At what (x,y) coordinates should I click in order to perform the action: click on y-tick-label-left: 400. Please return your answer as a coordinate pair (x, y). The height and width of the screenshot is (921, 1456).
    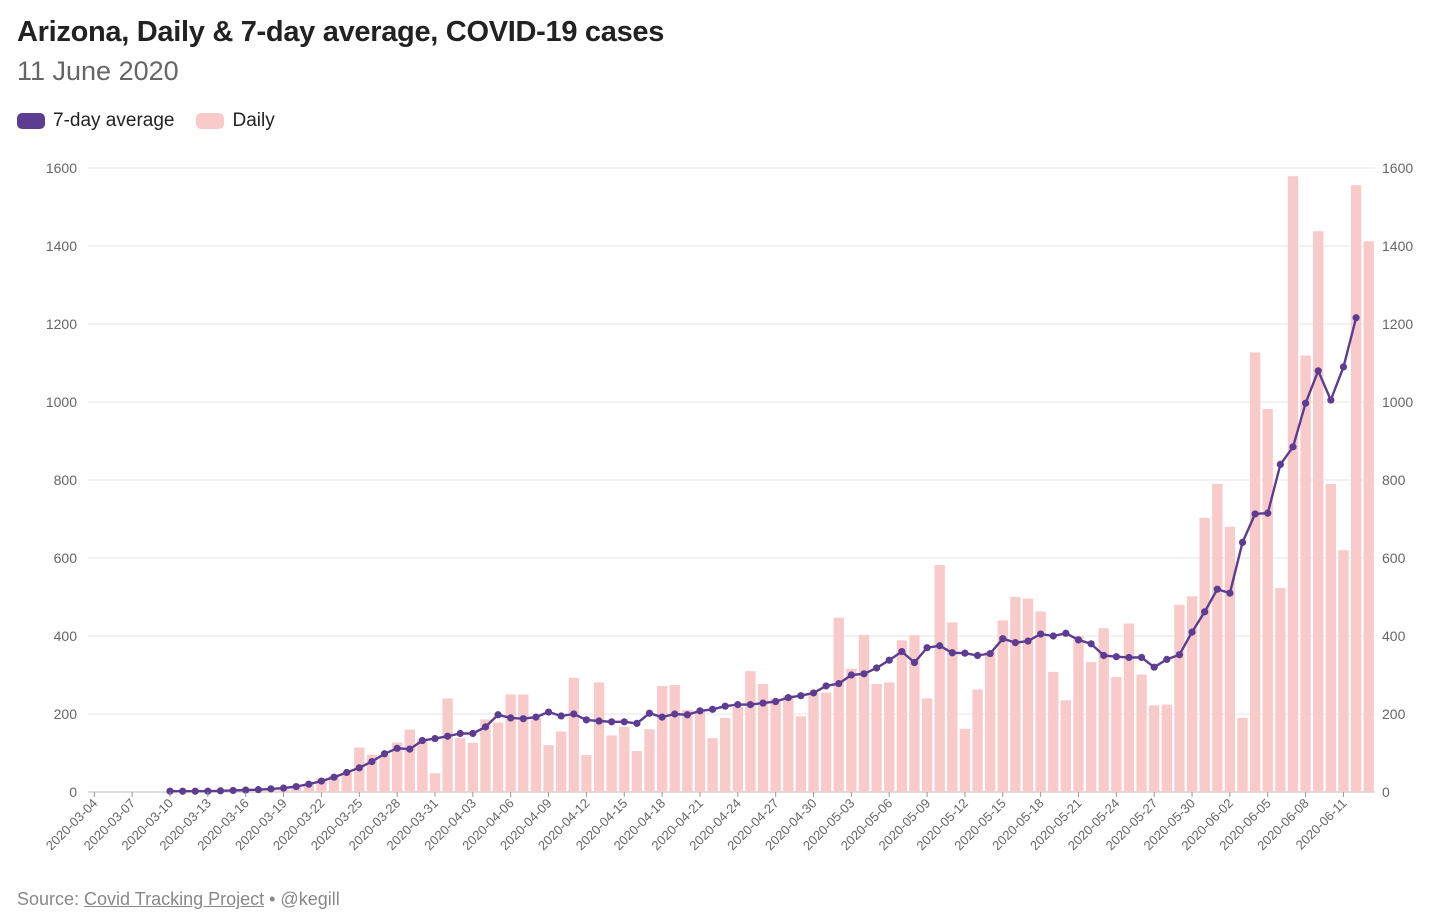
    Looking at the image, I should click on (66, 636).